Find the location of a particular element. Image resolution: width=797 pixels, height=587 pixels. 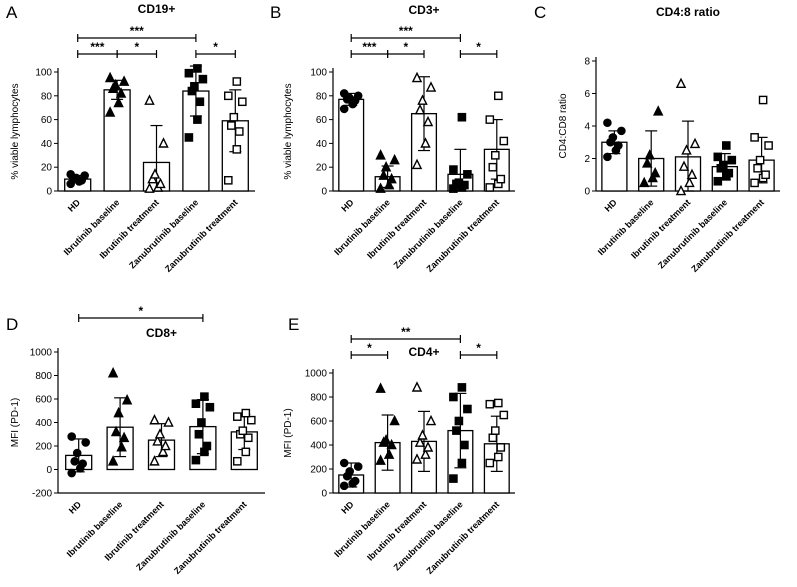

y-tick-label: 8 is located at coordinates (587, 62).